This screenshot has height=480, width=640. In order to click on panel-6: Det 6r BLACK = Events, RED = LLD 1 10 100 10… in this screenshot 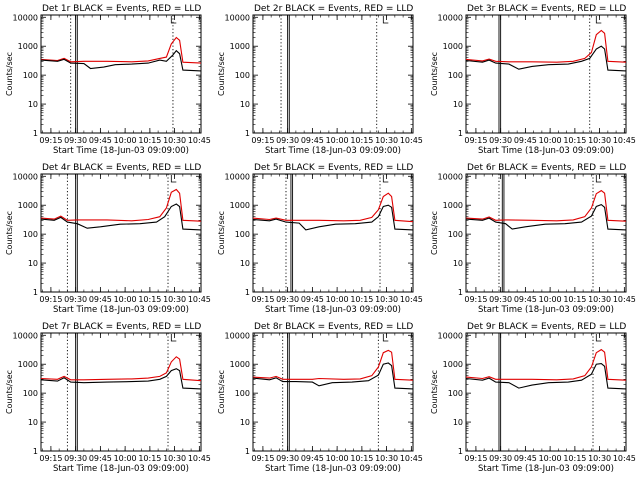, I will do `click(533, 239)`.